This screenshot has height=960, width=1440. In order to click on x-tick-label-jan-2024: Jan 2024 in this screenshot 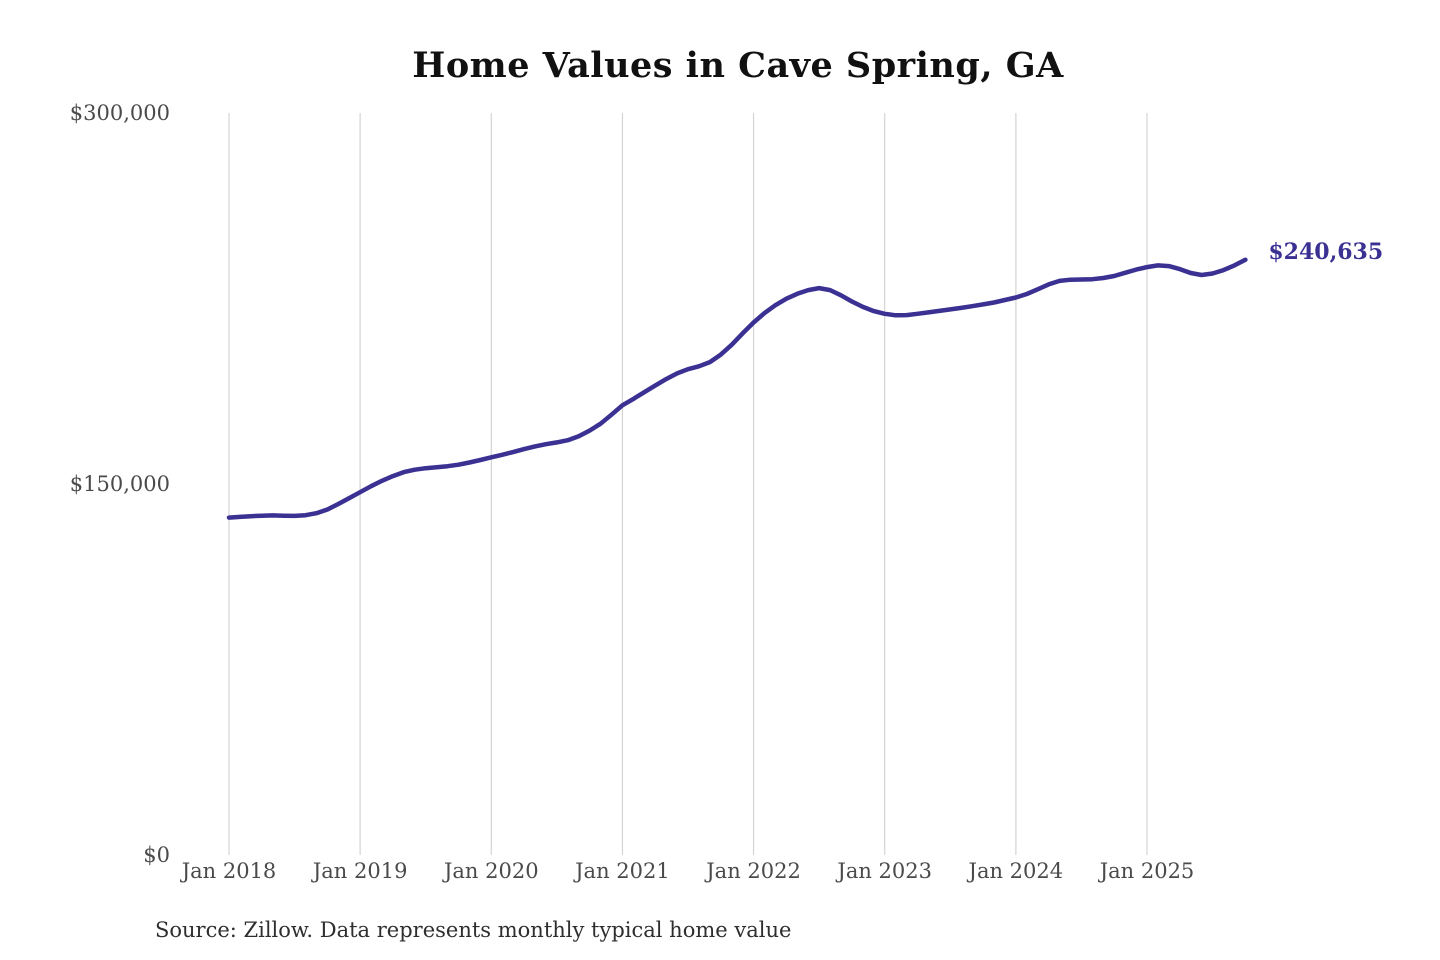, I will do `click(1016, 871)`.